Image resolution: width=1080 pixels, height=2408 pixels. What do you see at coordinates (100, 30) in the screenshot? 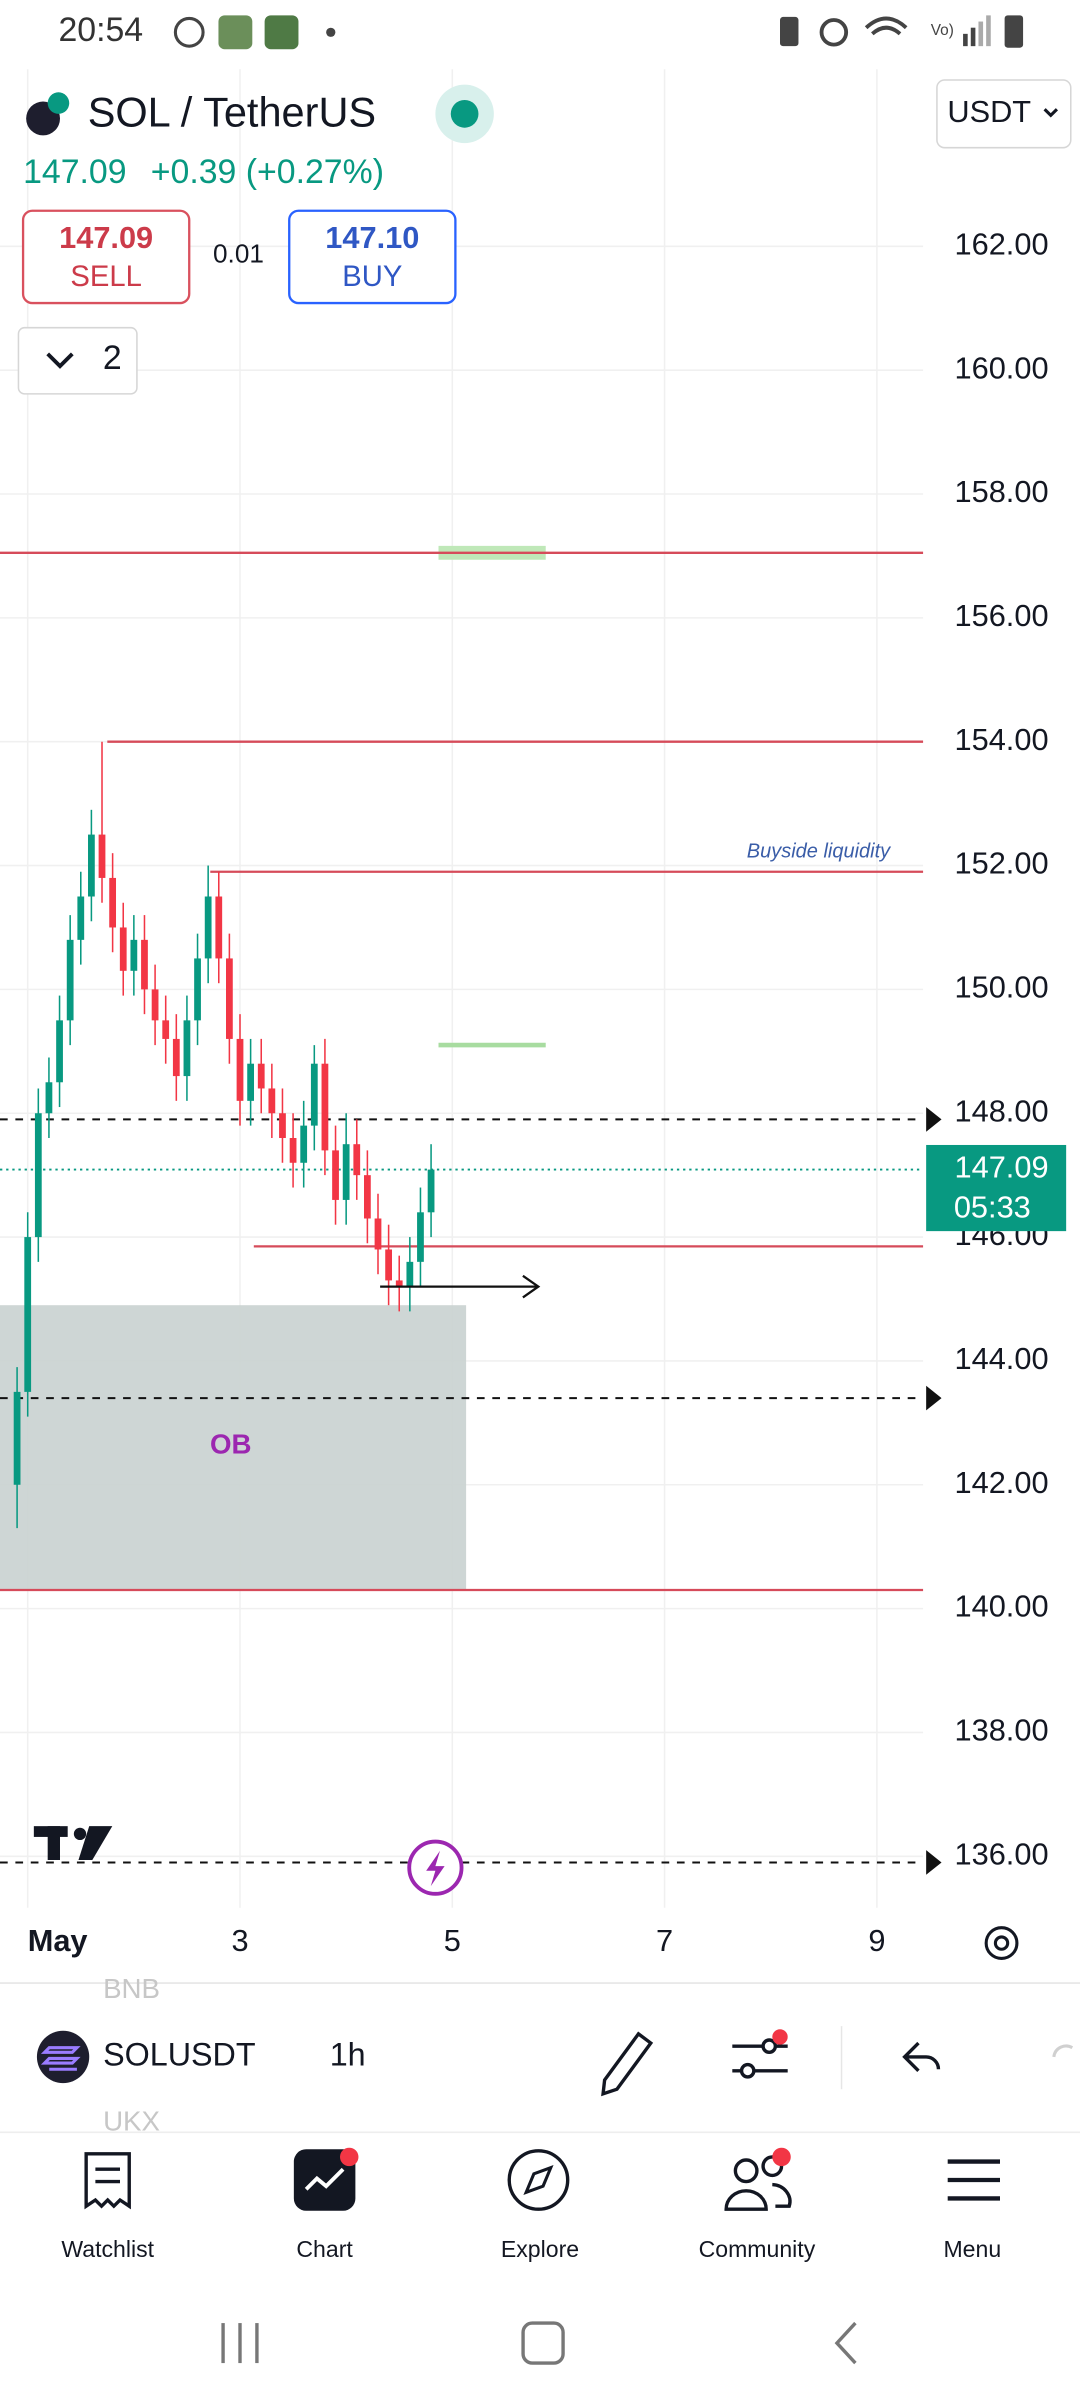
I see `status-time: 20:54` at bounding box center [100, 30].